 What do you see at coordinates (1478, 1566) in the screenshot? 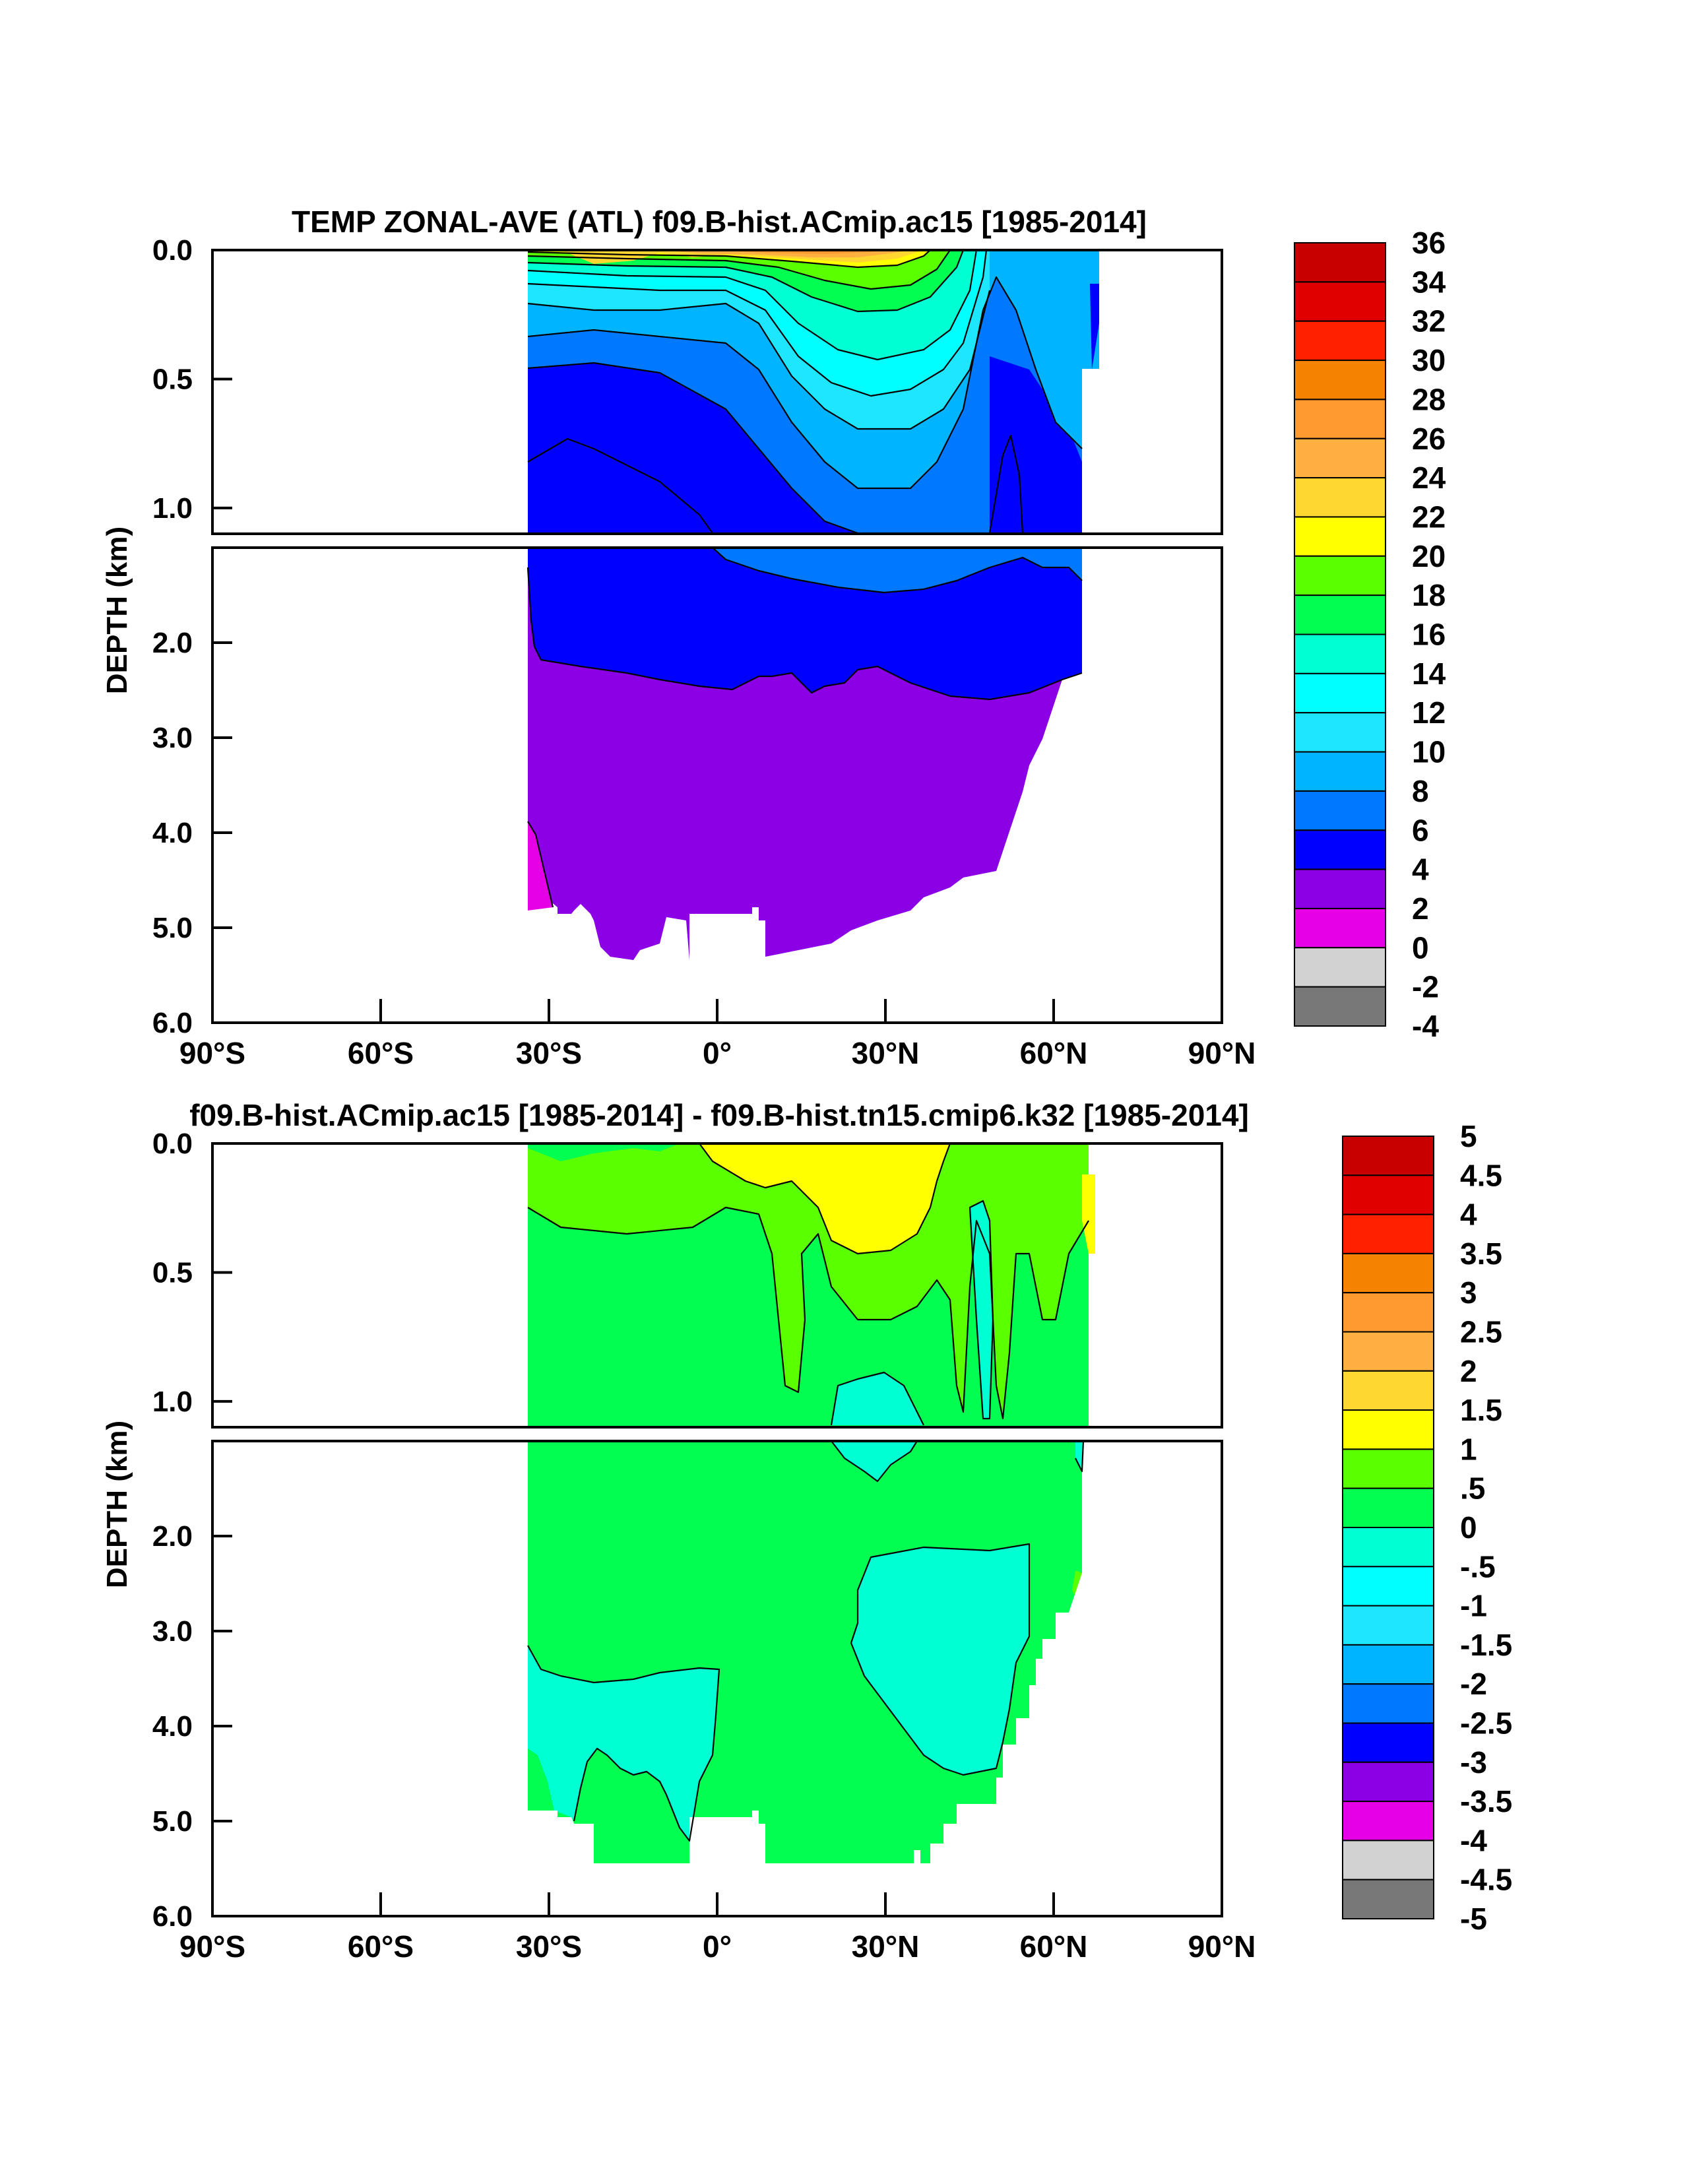
I see `colorbar-label: -.5` at bounding box center [1478, 1566].